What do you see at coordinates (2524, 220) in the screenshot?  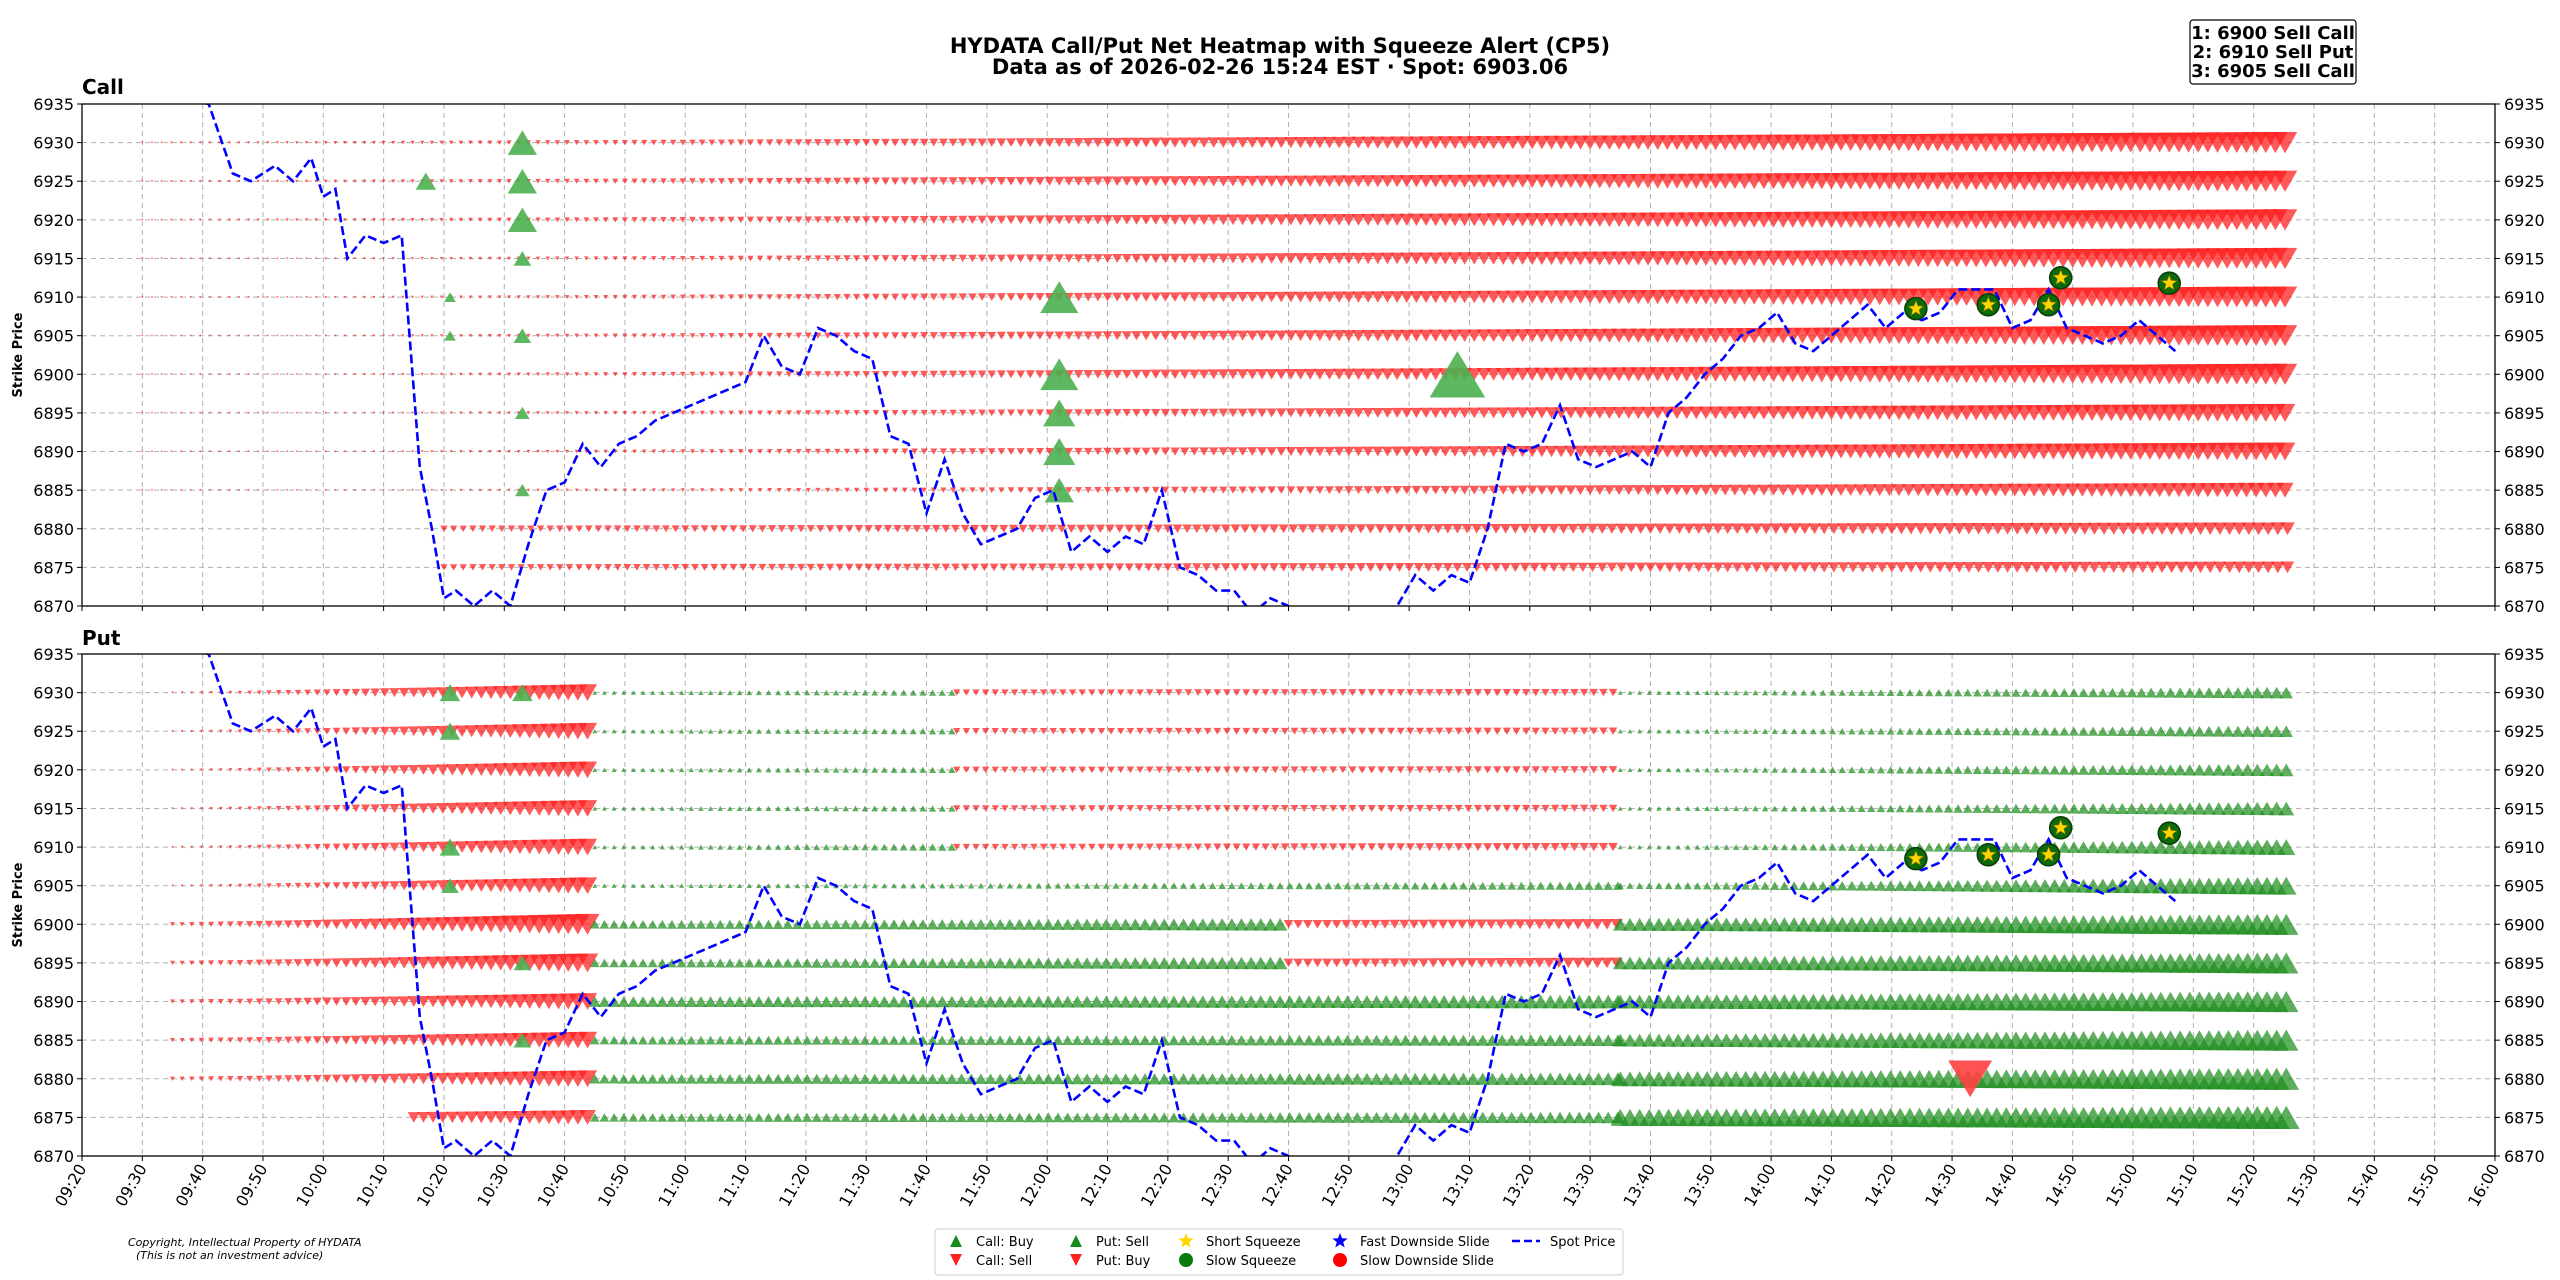 I see `y-tick-label-right: 6920` at bounding box center [2524, 220].